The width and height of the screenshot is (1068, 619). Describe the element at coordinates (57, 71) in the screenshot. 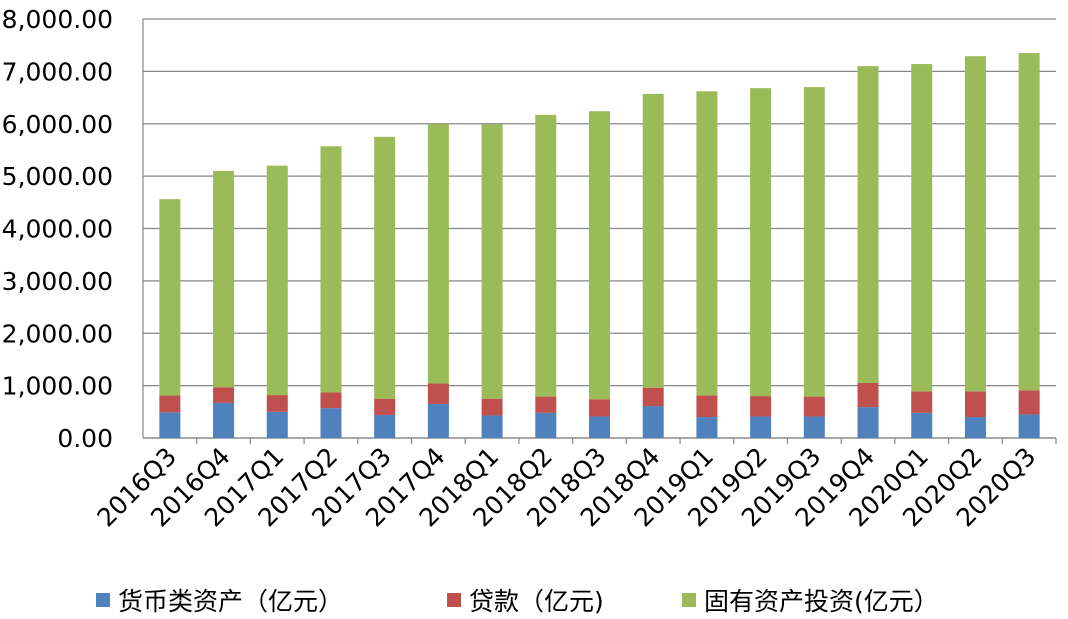

I see `y-tick-label: 7,000.00` at that location.